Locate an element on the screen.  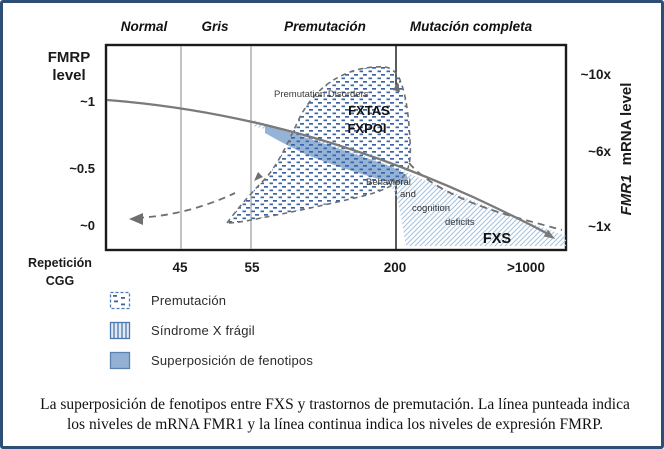
arrowhead-peak-icon is located at coordinates (396, 87).